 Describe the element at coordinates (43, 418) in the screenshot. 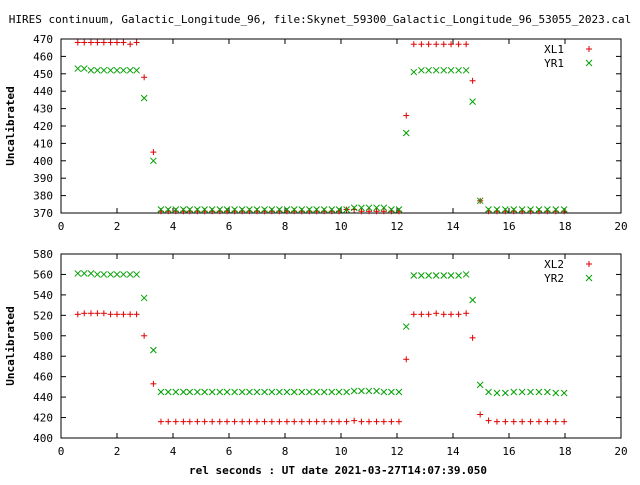

I see `y-tick-label: 420` at that location.